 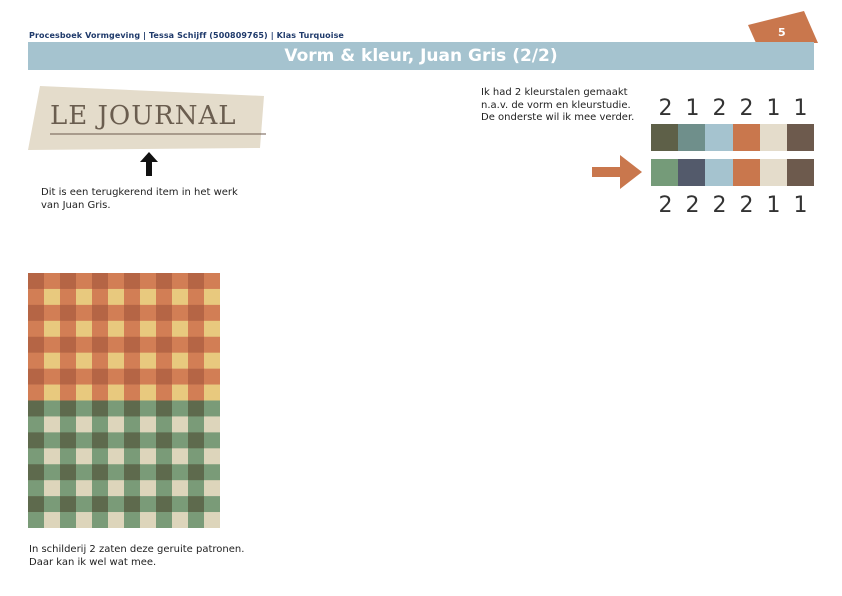 I want to click on top-swatch-digits: 2 1 2 2 1 1, so click(x=733, y=108).